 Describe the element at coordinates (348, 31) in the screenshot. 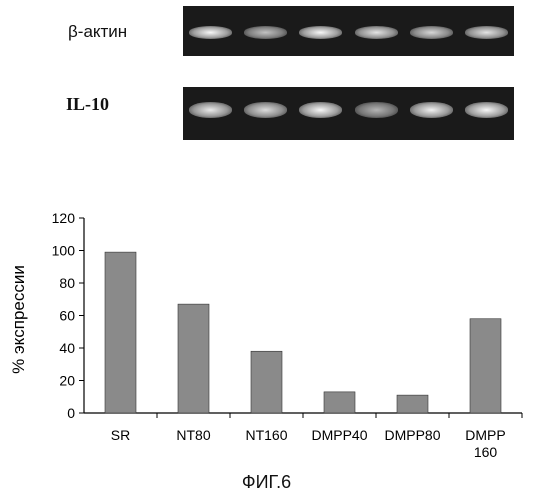

I see `actin-gel-image` at that location.